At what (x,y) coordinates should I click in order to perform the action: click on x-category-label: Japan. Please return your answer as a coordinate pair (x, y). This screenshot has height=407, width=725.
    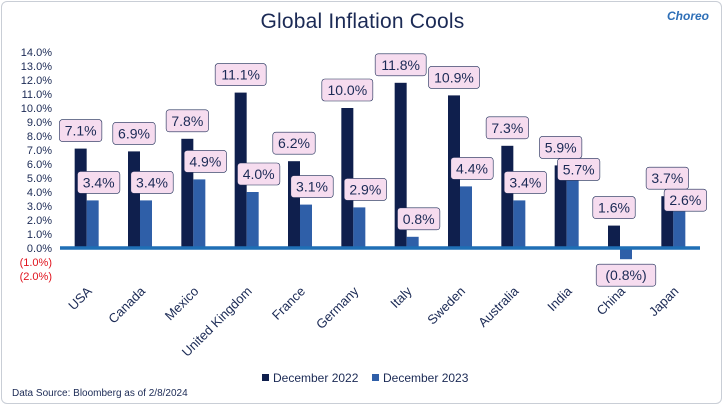
    Looking at the image, I should click on (664, 302).